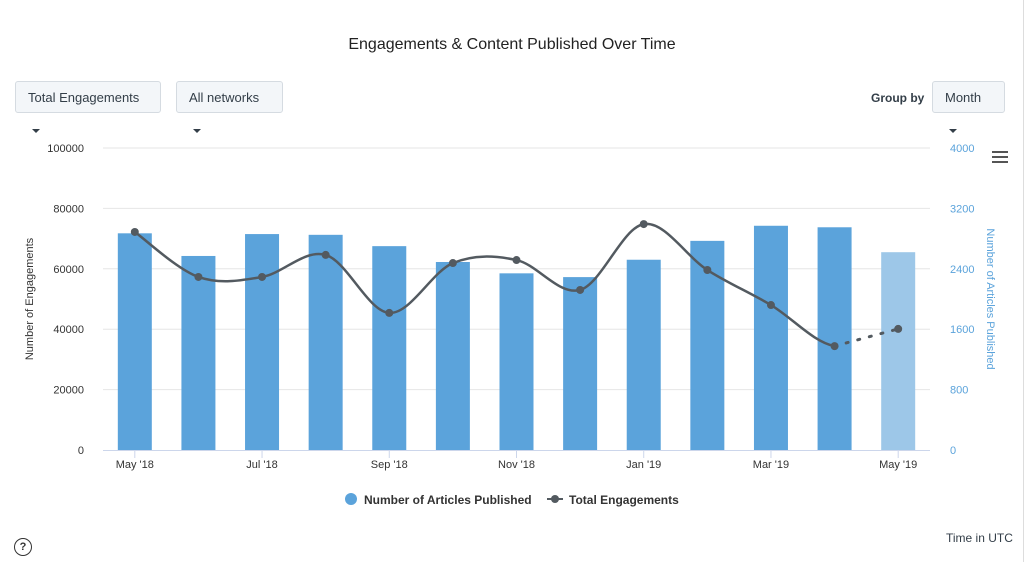 This screenshot has height=562, width=1024. Describe the element at coordinates (68, 391) in the screenshot. I see `y-tick-label: 20000` at that location.